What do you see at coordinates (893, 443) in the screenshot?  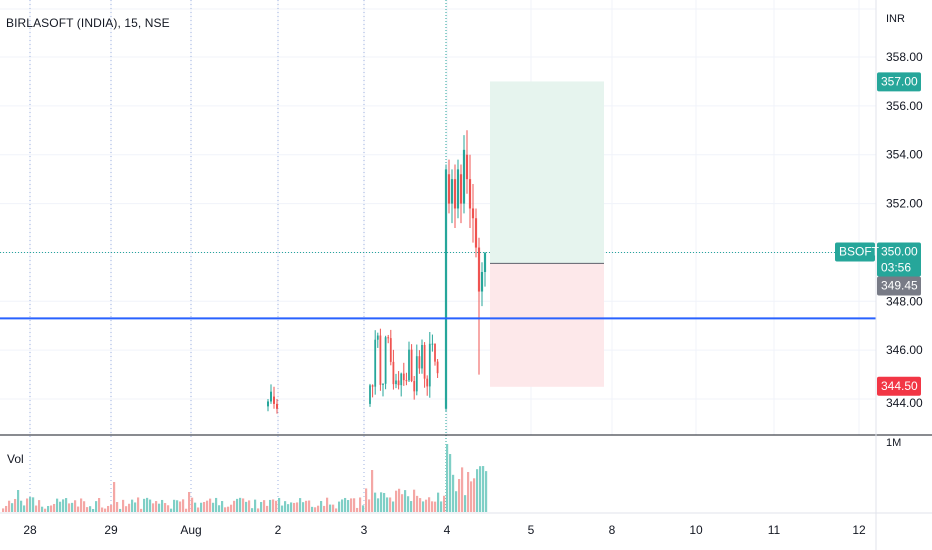 I see `volume-axis-label: 1M` at bounding box center [893, 443].